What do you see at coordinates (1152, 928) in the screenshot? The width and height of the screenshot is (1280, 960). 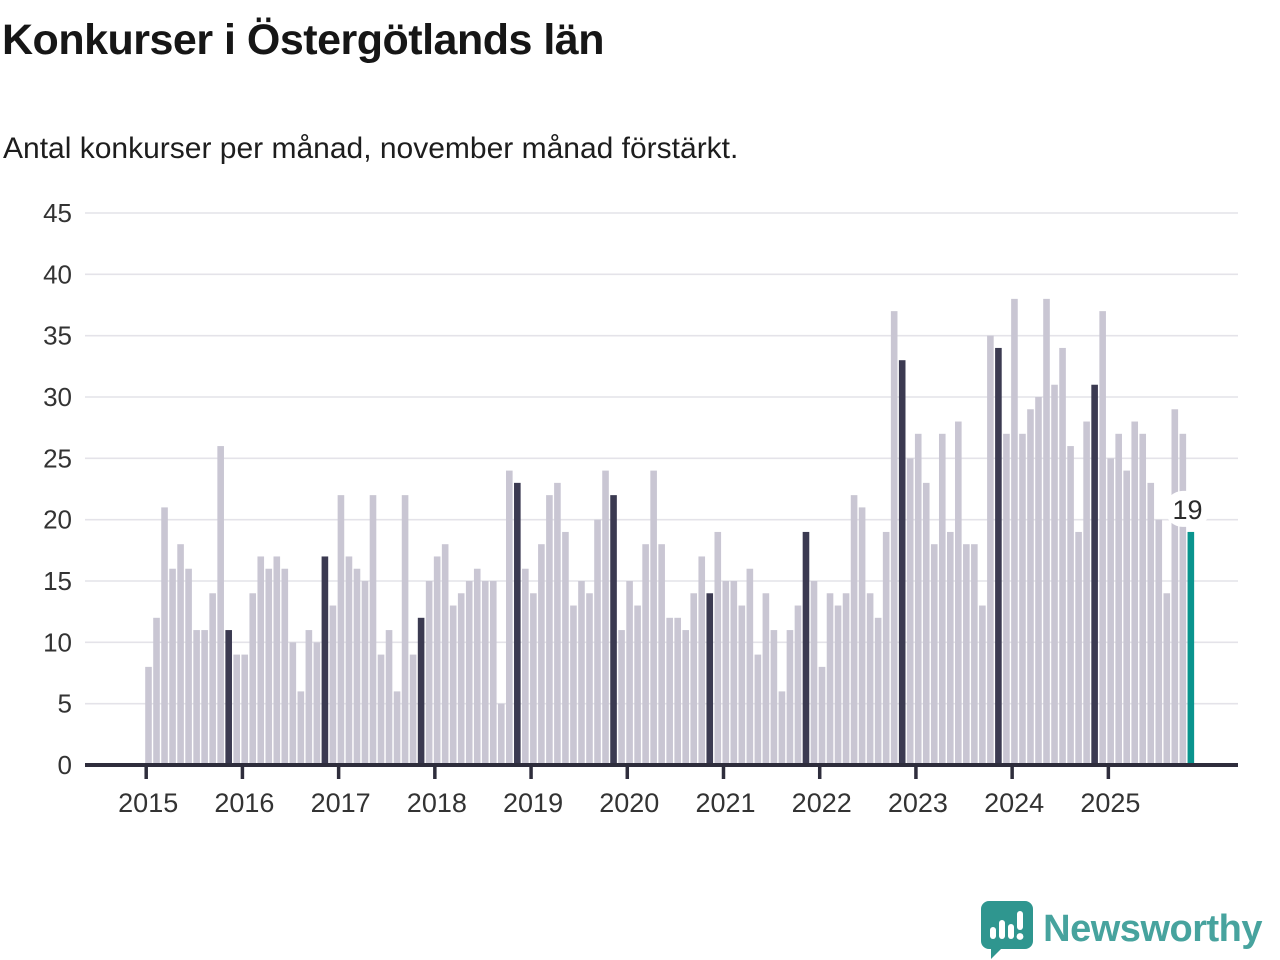 I see `newsworthy-logo-text: Newsworthy` at bounding box center [1152, 928].